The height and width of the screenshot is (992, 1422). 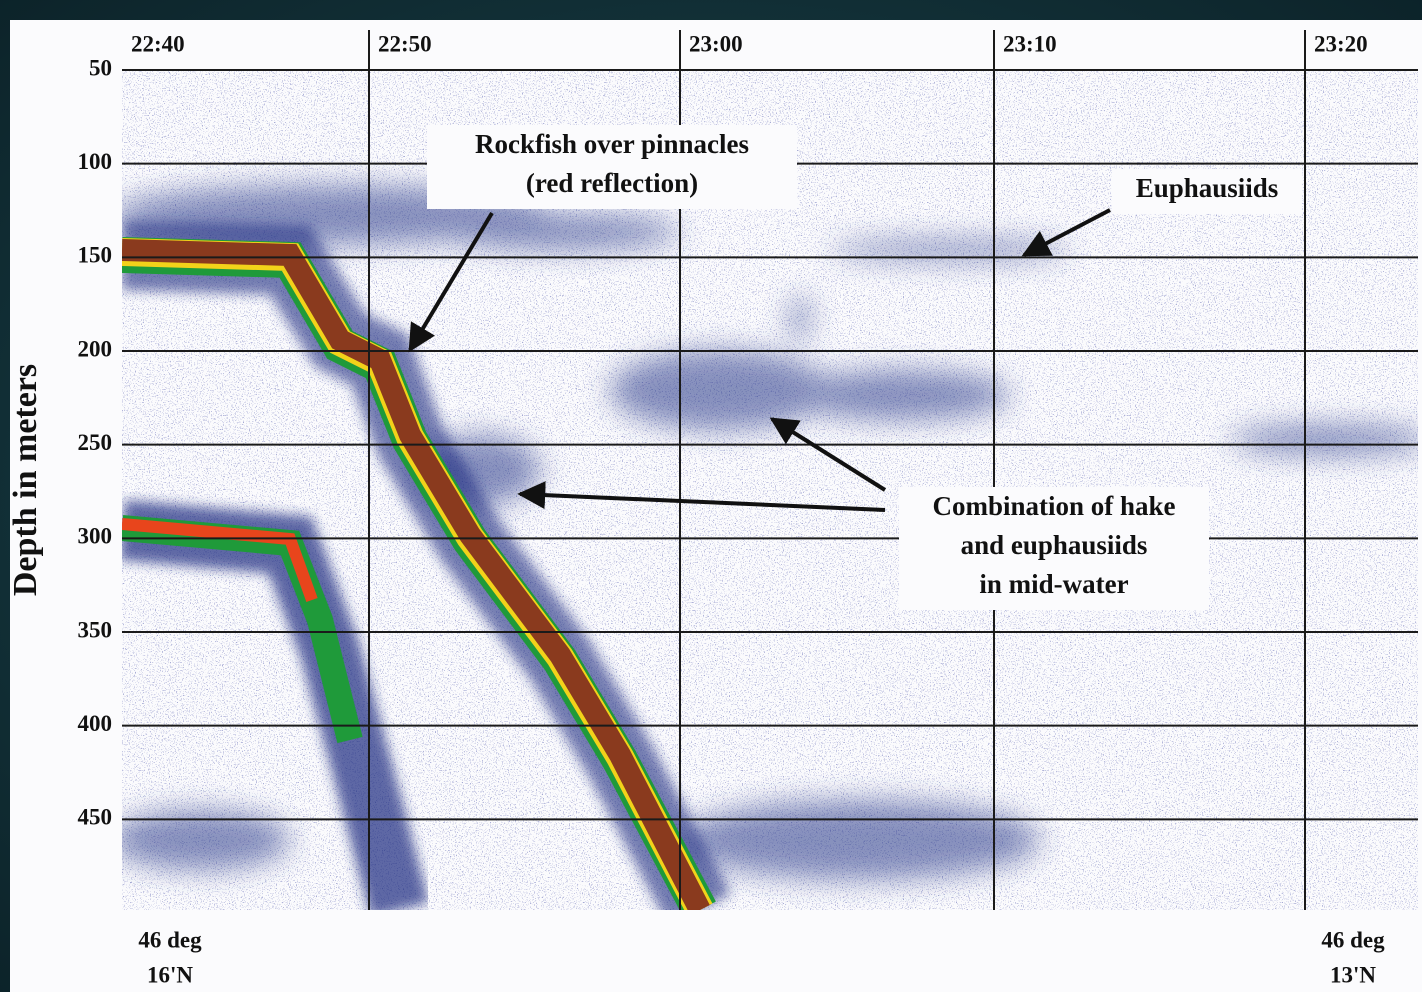 What do you see at coordinates (25, 480) in the screenshot?
I see `y-axis-title: Depth in meters` at bounding box center [25, 480].